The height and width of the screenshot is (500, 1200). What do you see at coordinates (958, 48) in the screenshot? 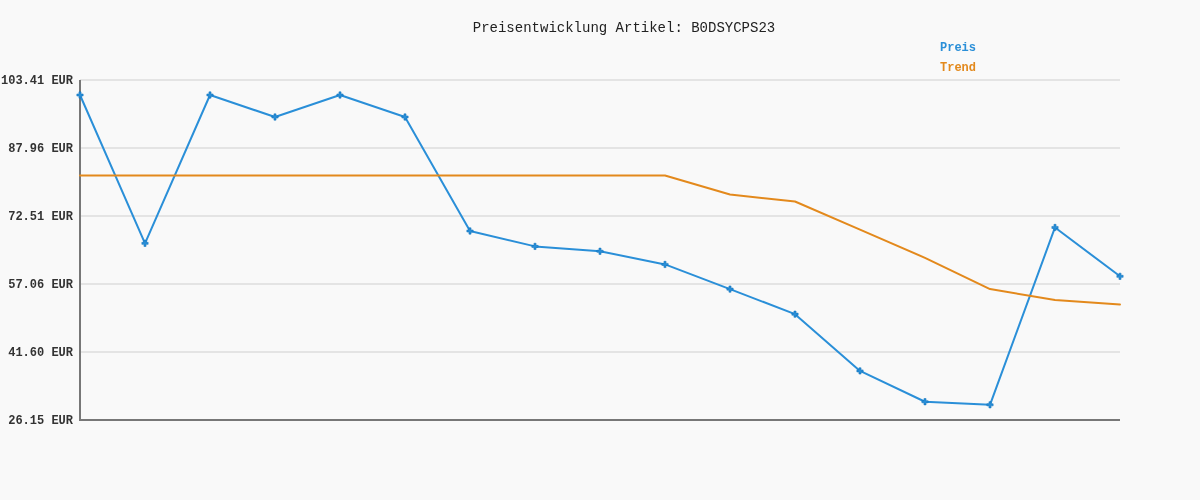
I see `text: Preis` at bounding box center [958, 48].